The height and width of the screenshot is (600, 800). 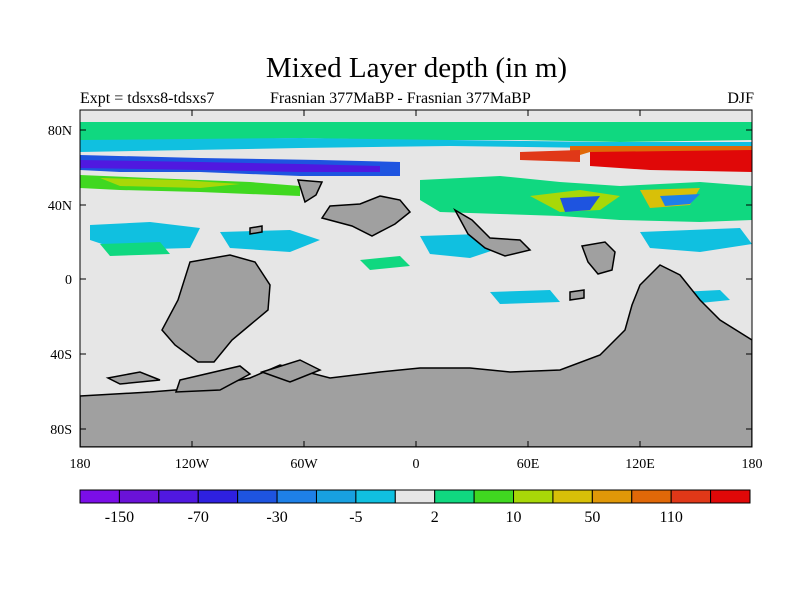 I want to click on land-north-america, so click(x=310, y=191).